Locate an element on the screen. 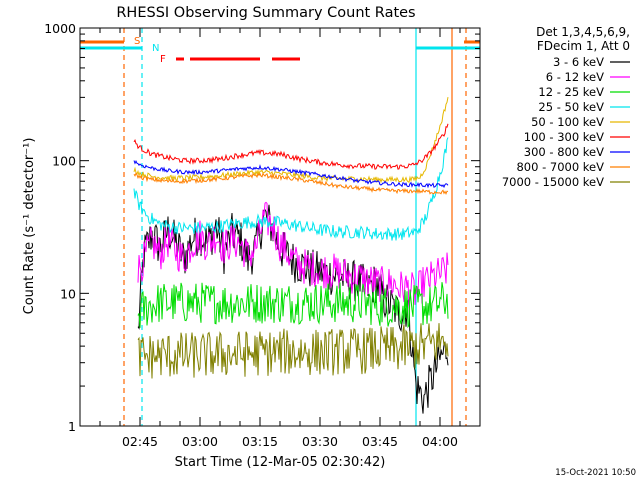 This screenshot has height=480, width=640. flag-label-f: F is located at coordinates (163, 59).